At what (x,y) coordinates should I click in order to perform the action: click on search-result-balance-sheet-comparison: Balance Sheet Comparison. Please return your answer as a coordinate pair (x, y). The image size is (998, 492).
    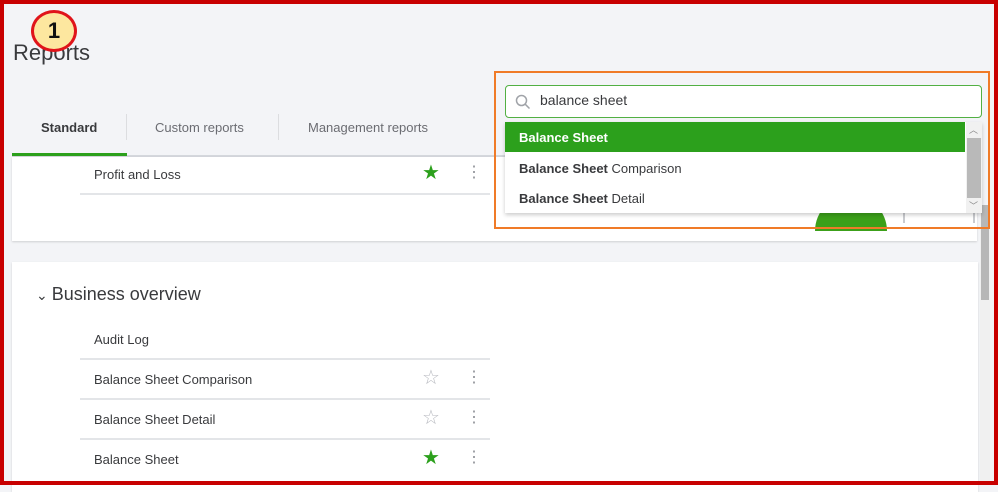
    Looking at the image, I should click on (735, 168).